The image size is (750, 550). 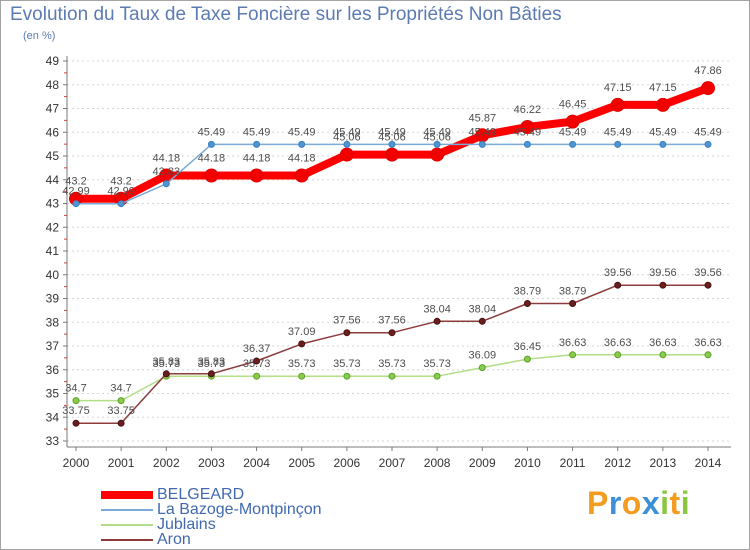 I want to click on y-tick-label: 37, so click(x=53, y=346).